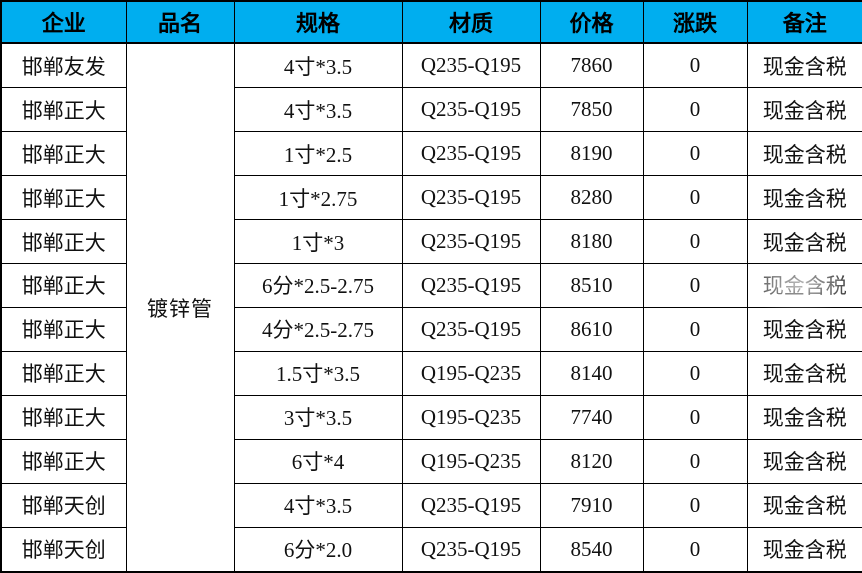  What do you see at coordinates (318, 22) in the screenshot?
I see `header-spec: 规格` at bounding box center [318, 22].